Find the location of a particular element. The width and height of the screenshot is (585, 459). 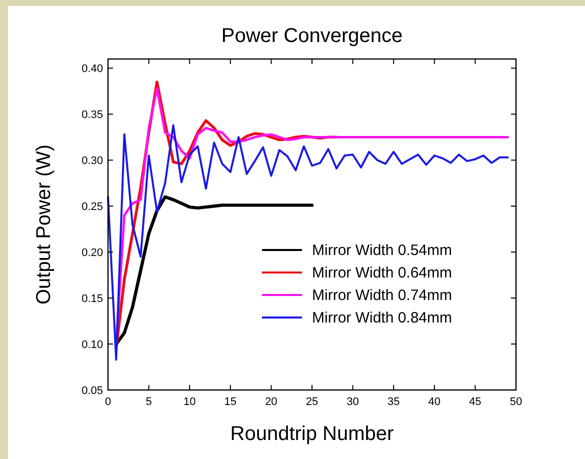

y-tick-label: 0.15 is located at coordinates (92, 299).